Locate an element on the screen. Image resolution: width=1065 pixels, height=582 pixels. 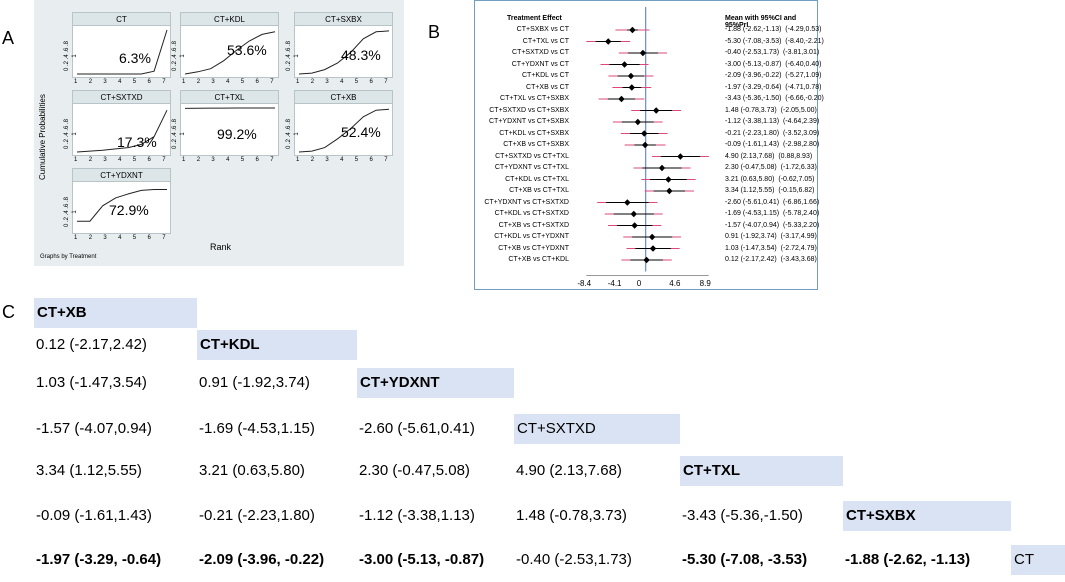
subplot-title: CT+SXTXD is located at coordinates (121, 97).